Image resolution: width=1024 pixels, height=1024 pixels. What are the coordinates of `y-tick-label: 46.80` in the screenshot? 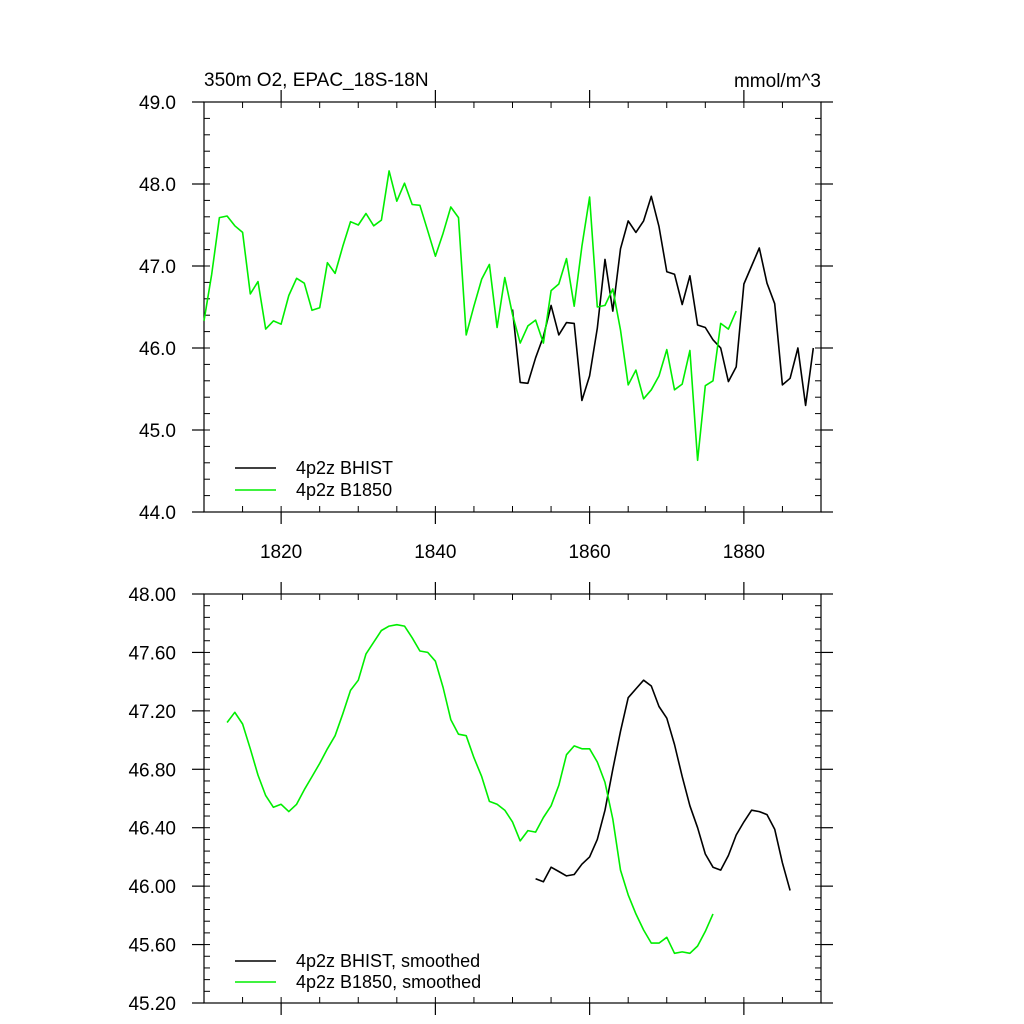 It's located at (152, 770).